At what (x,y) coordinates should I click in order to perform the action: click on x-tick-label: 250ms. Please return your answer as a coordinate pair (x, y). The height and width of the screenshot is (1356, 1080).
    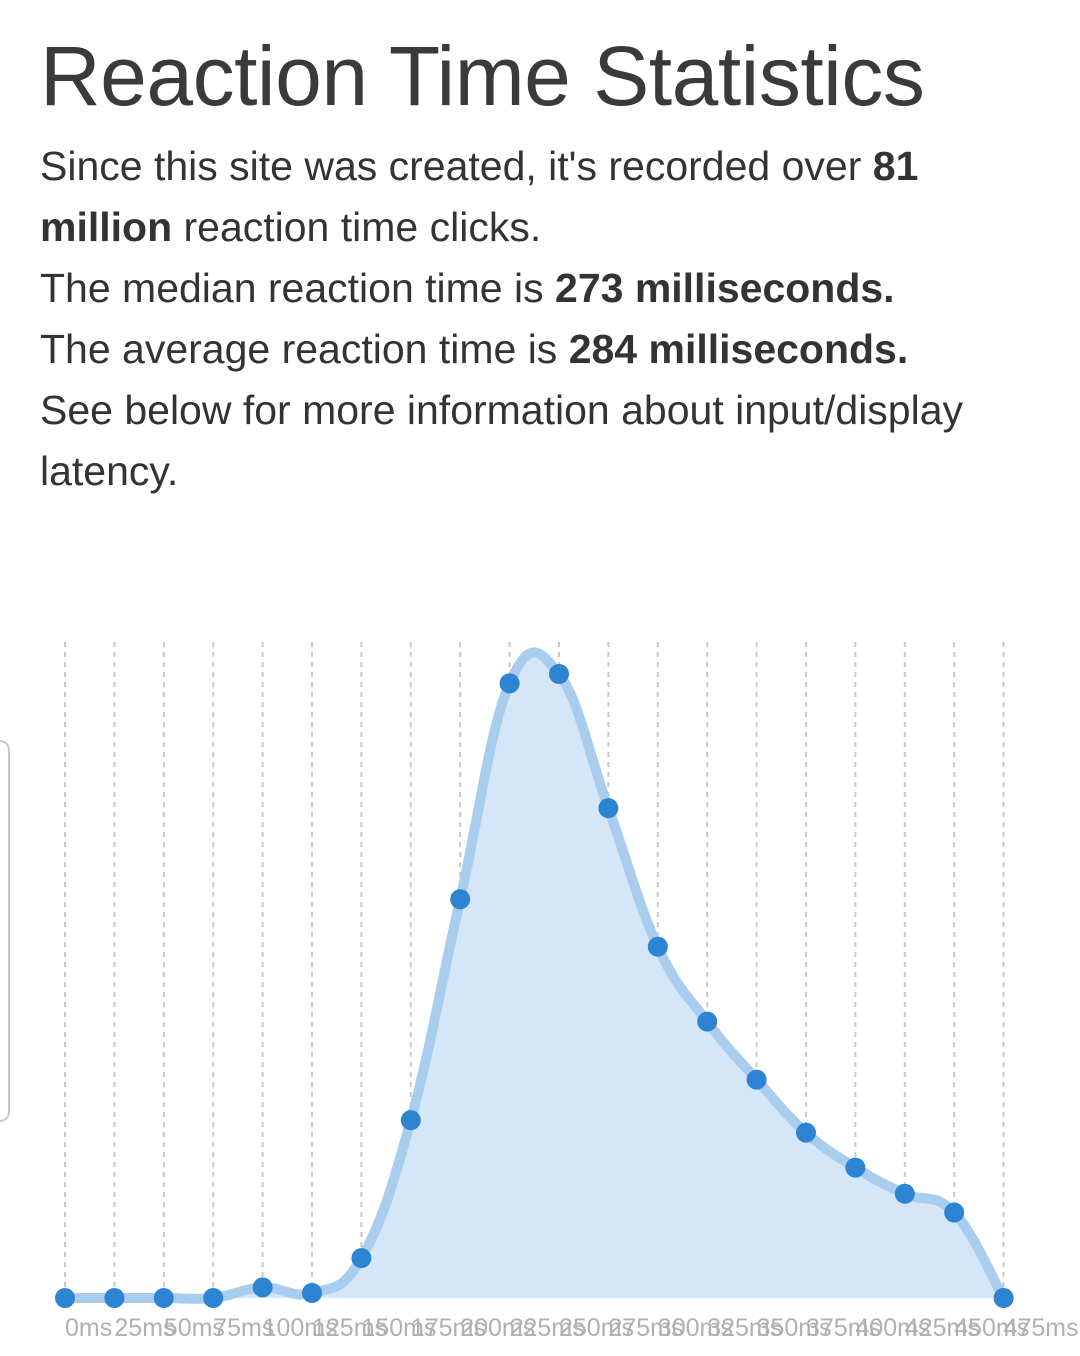
    Looking at the image, I should click on (596, 1328).